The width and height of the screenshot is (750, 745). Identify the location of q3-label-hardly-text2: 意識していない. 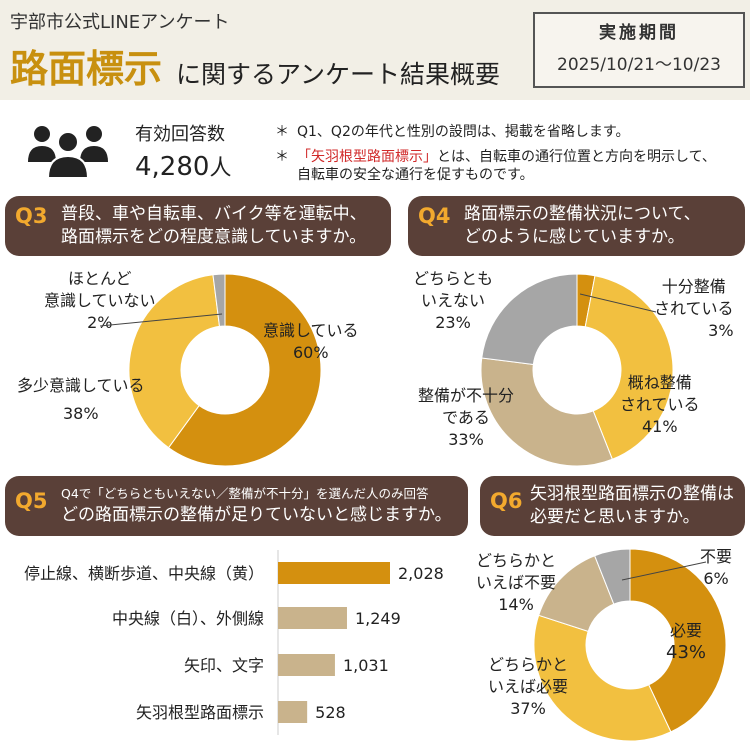
(100, 300).